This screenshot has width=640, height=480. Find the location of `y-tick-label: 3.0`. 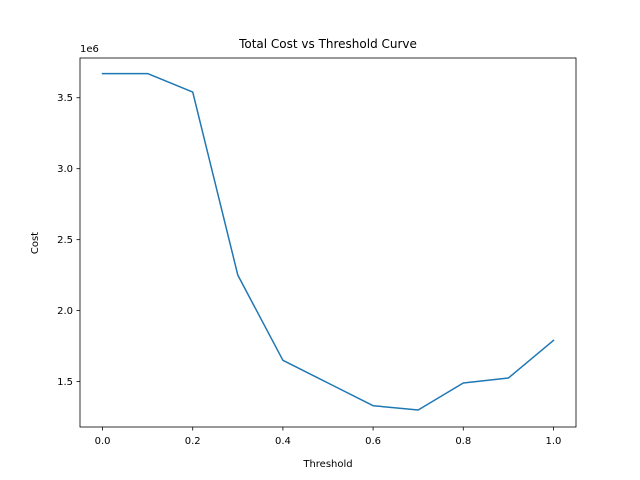

y-tick-label: 3.0 is located at coordinates (65, 169).